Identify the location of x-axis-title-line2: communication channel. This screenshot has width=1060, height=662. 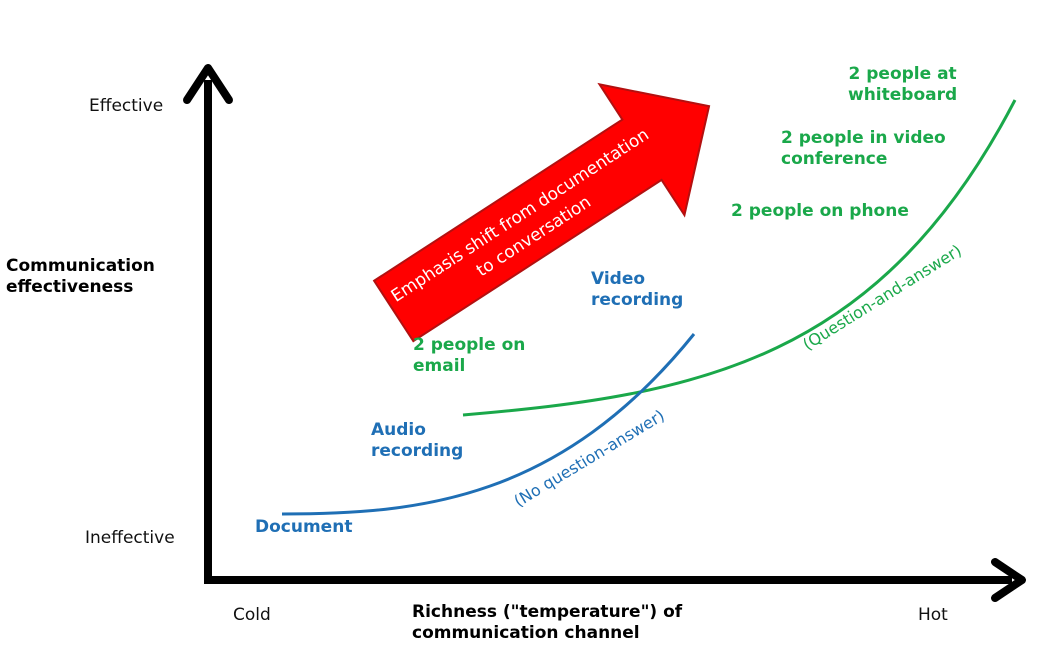
(526, 633).